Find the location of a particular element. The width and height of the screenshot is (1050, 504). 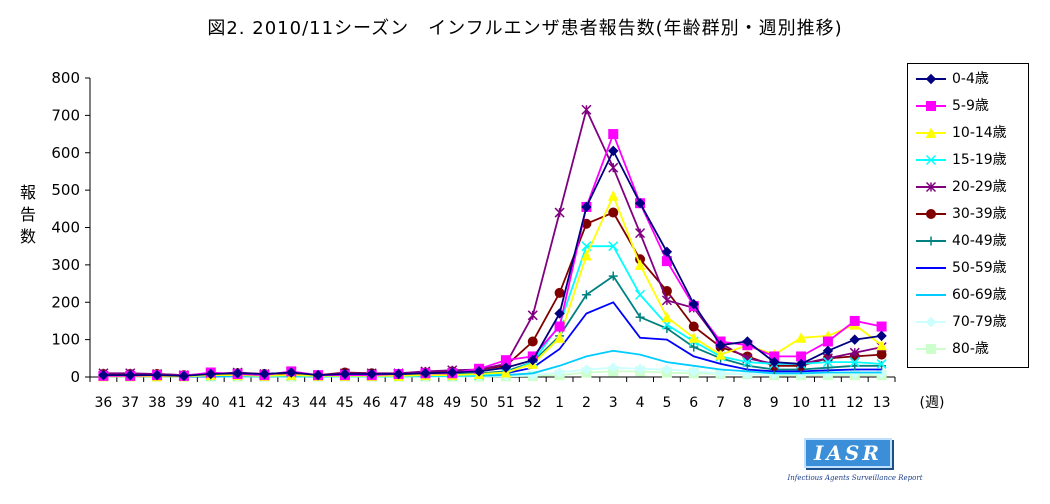

y-axis-label-char: 告 is located at coordinates (28, 214).